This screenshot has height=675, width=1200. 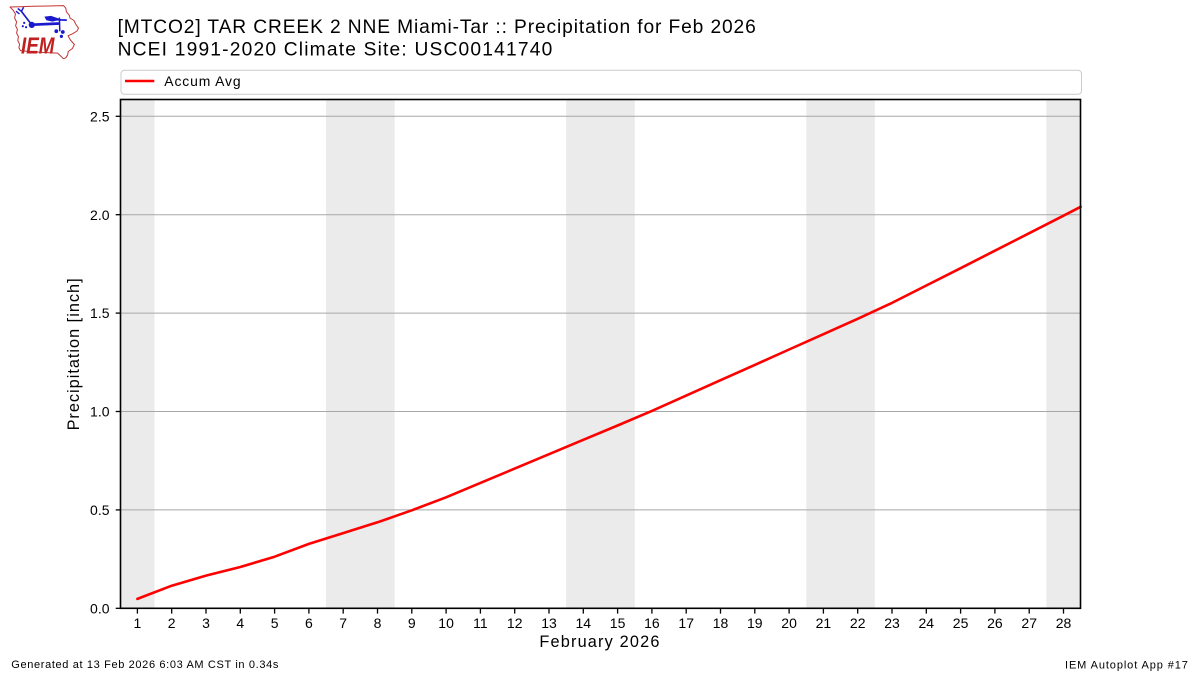 What do you see at coordinates (74, 353) in the screenshot?
I see `svg-text: Precipitation [inch]` at bounding box center [74, 353].